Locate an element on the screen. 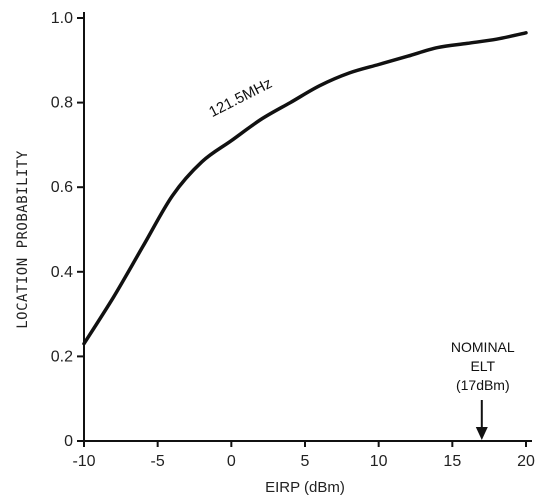  annotation-line: ELT is located at coordinates (482, 366).